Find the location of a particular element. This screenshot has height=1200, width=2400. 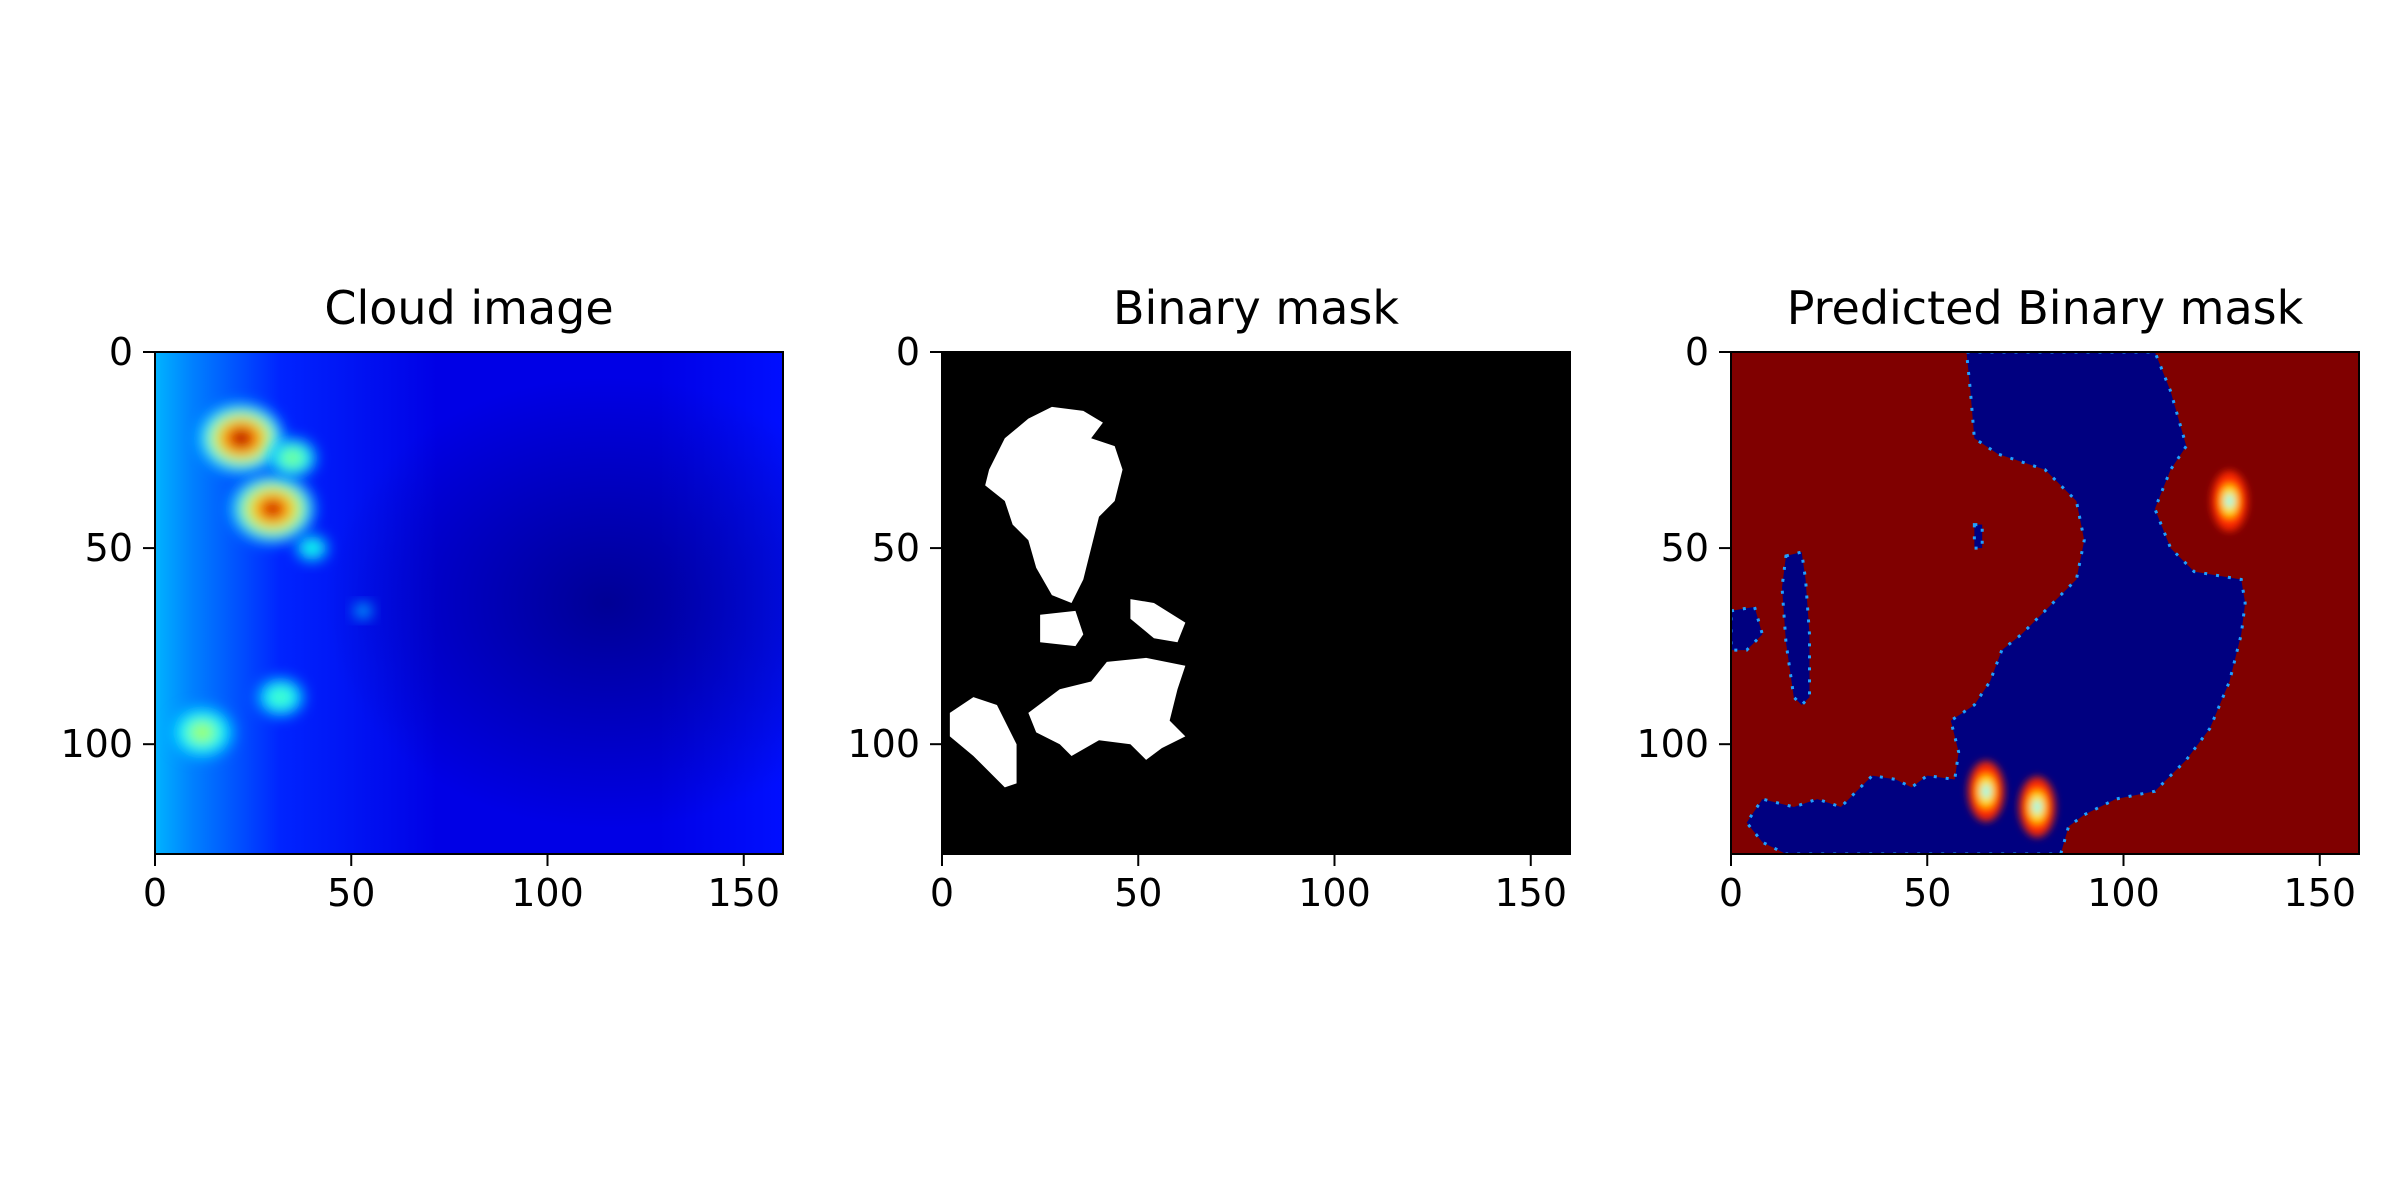

panel-title: Predicted Binary mask is located at coordinates (2045, 308).